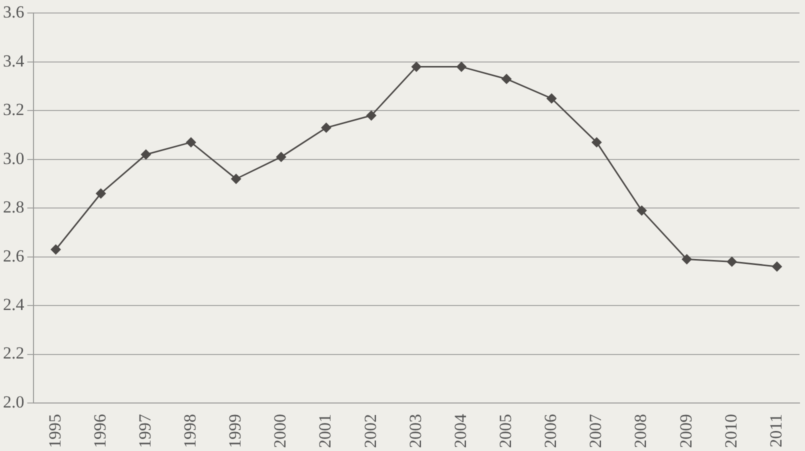 This screenshot has height=451, width=805. Describe the element at coordinates (280, 431) in the screenshot. I see `x-tick-label: 2000` at that location.